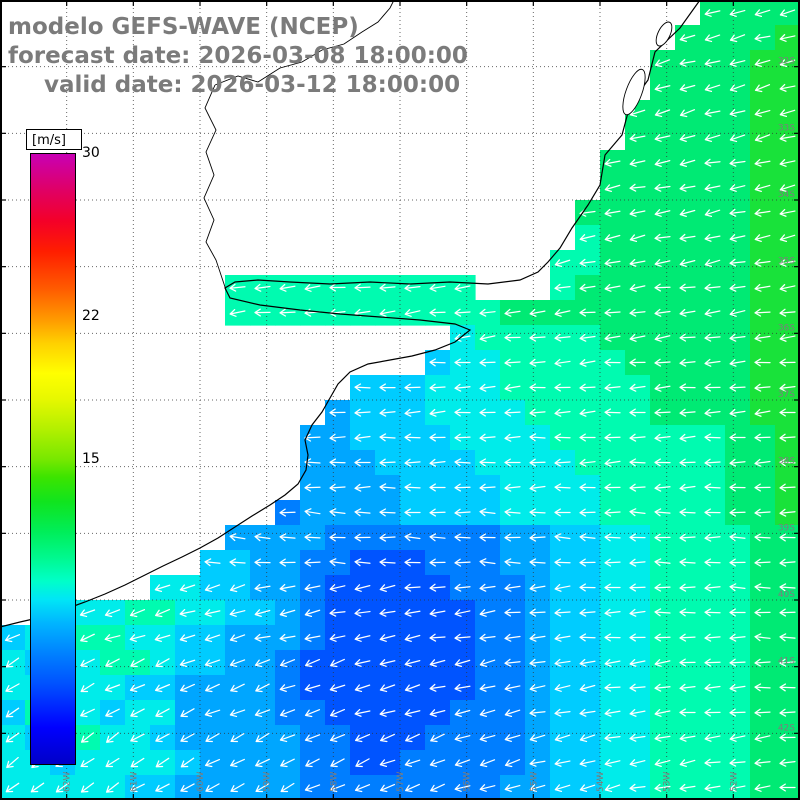  I want to click on lat-tick-label: 37S, so click(786, 395).